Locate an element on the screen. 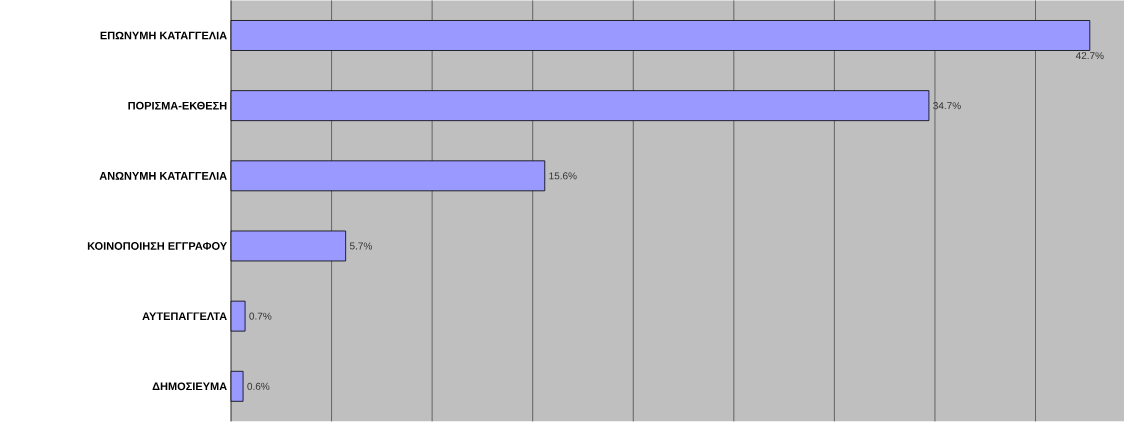  y-tick-label: ΔΗΜΟΣΙΕΥΜΑ is located at coordinates (189, 386).